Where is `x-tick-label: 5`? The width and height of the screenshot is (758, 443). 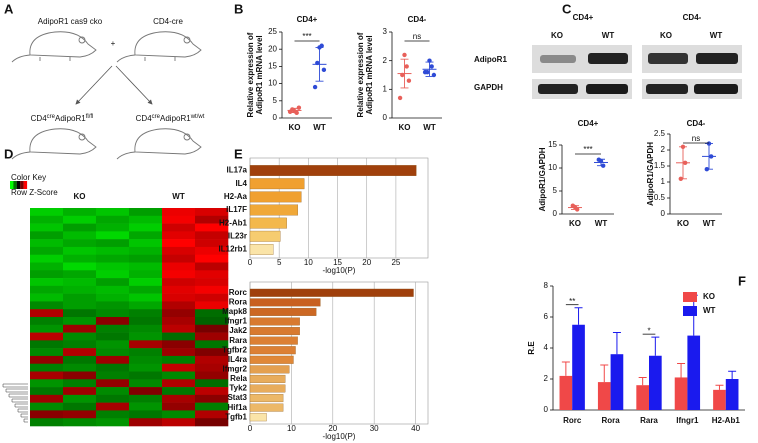 x-tick-label: 5 is located at coordinates (279, 262).